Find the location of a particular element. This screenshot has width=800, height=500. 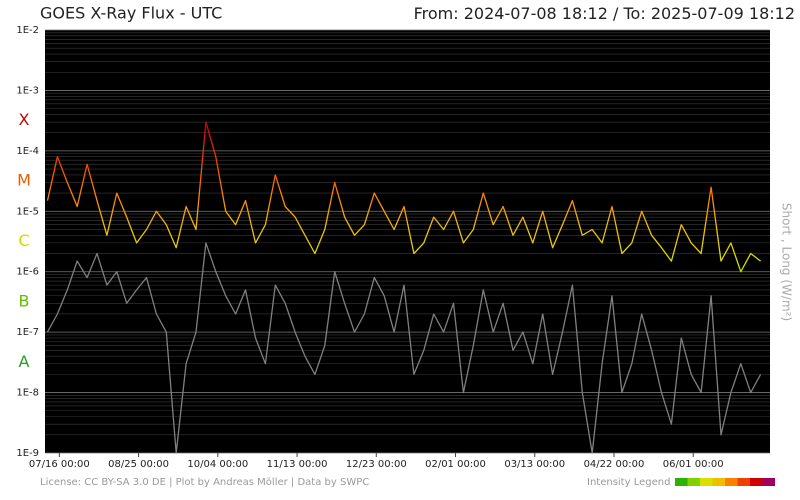

y-tick-label: 1E-7 is located at coordinates (27, 332).